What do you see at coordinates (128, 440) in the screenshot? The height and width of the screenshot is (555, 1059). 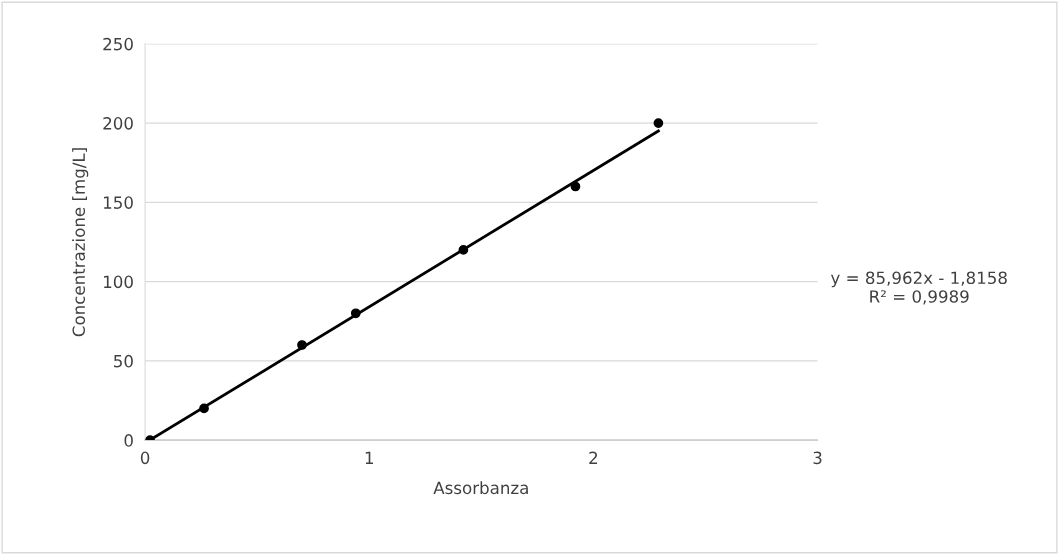 I see `y-tick-label: 0` at bounding box center [128, 440].